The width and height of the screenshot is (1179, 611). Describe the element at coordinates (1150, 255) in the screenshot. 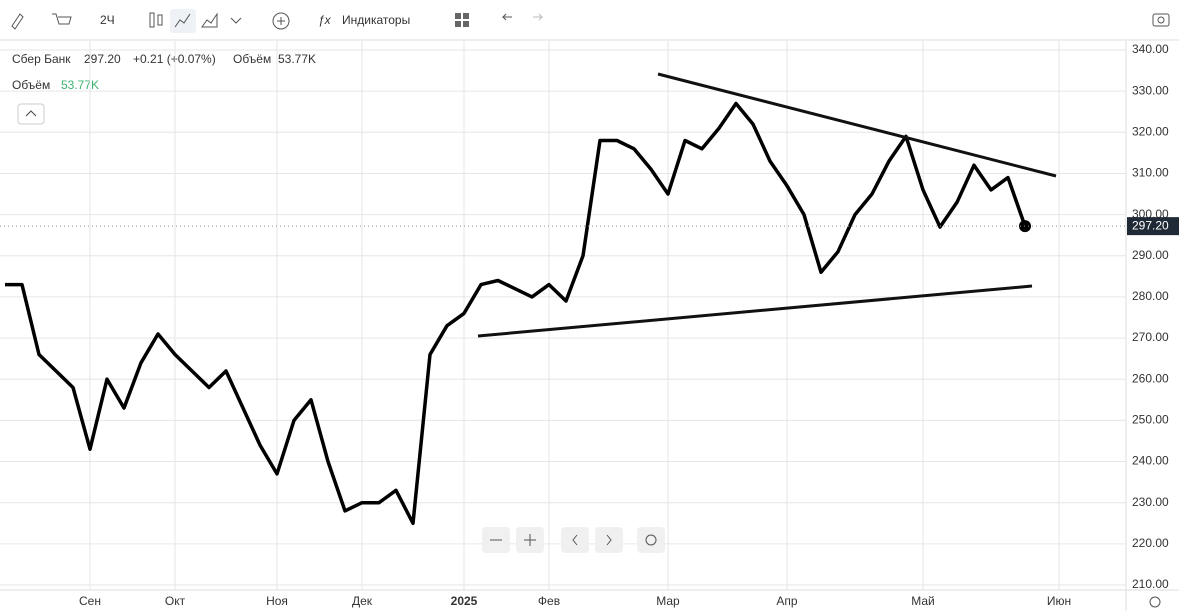

I see `y-tick-label: 290.00` at that location.